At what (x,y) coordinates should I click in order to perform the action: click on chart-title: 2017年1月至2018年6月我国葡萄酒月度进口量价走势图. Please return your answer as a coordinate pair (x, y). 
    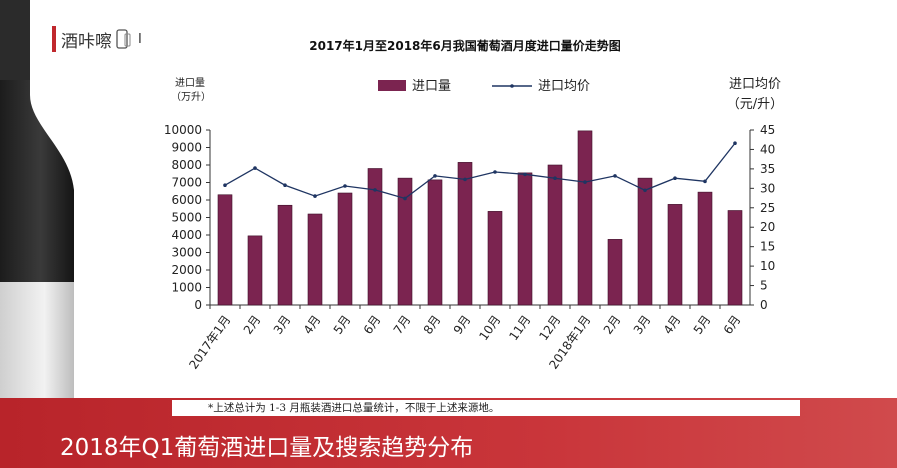
    Looking at the image, I should click on (465, 46).